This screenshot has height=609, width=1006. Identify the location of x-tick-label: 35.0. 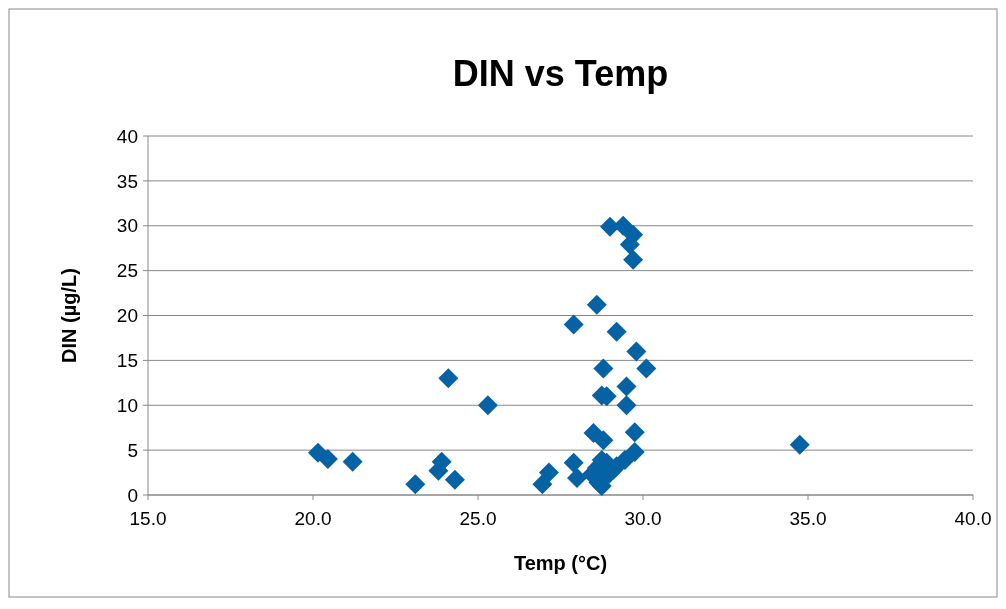
(808, 518).